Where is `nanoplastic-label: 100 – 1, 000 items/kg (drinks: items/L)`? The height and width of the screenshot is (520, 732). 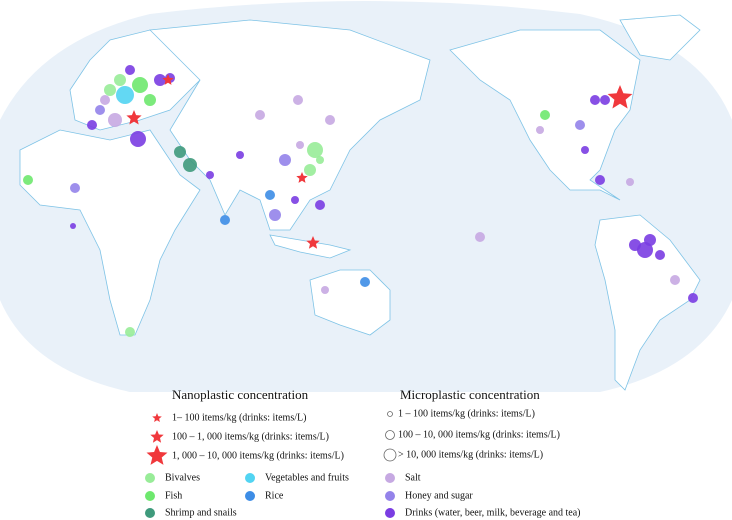 nanoplastic-label: 100 – 1, 000 items/kg (drinks: items/L) is located at coordinates (250, 436).